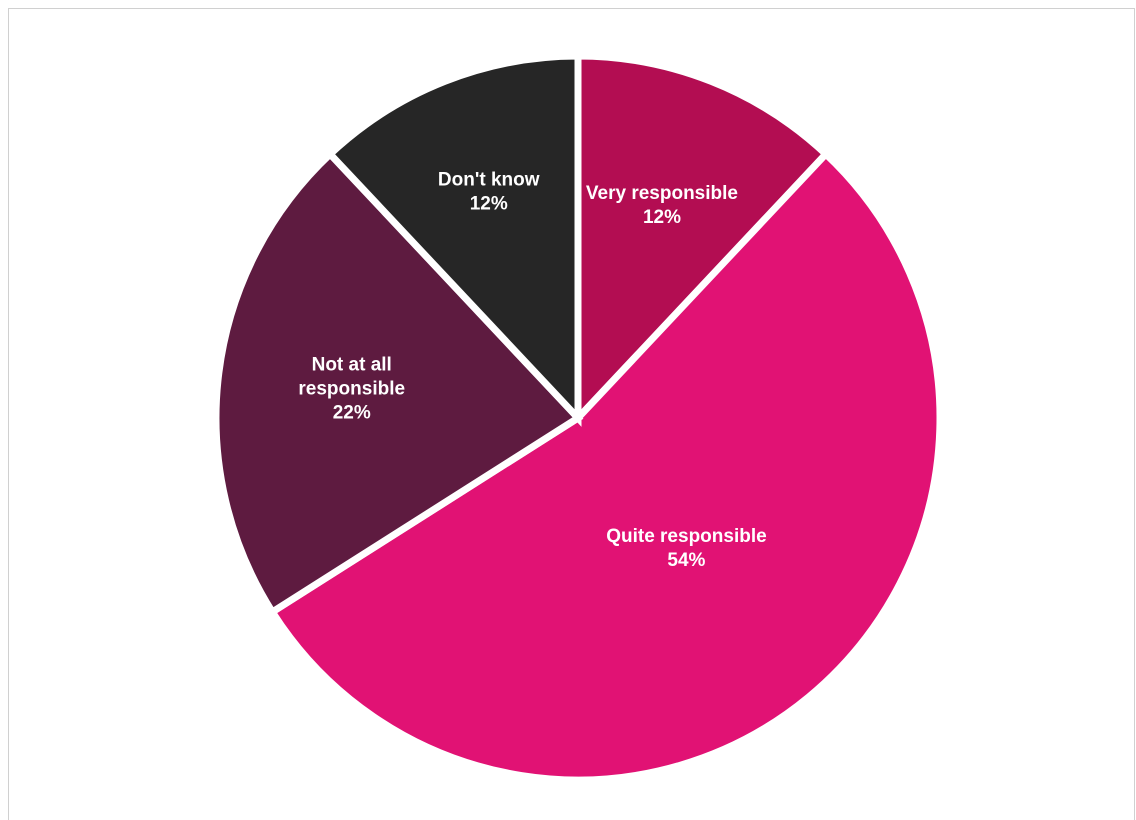  What do you see at coordinates (489, 192) in the screenshot?
I see `slice-label-3: Don't know 12%` at bounding box center [489, 192].